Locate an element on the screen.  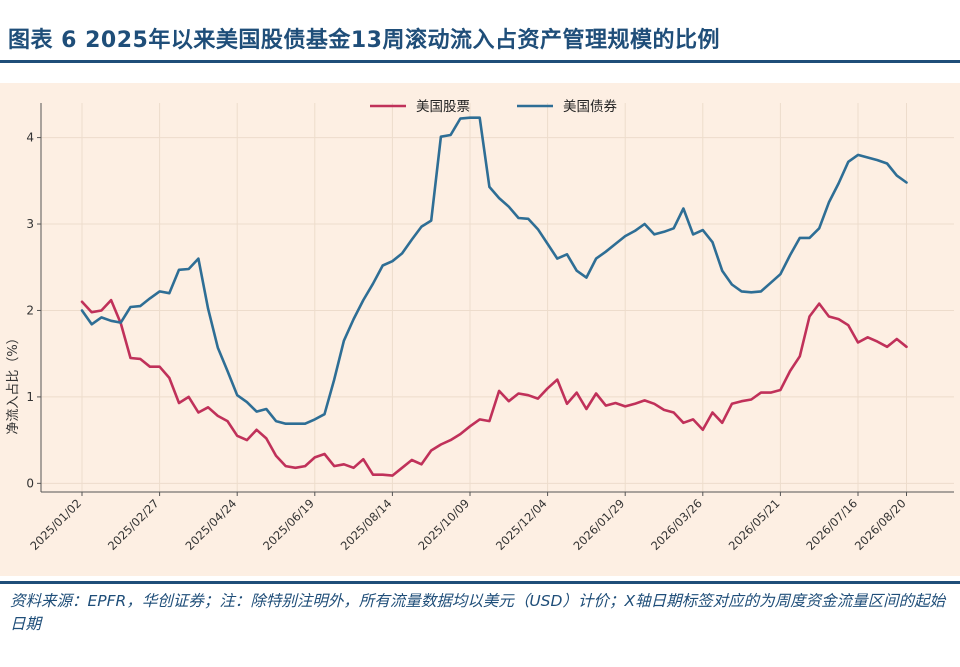
y-tick-label: 2 is located at coordinates (30, 310).